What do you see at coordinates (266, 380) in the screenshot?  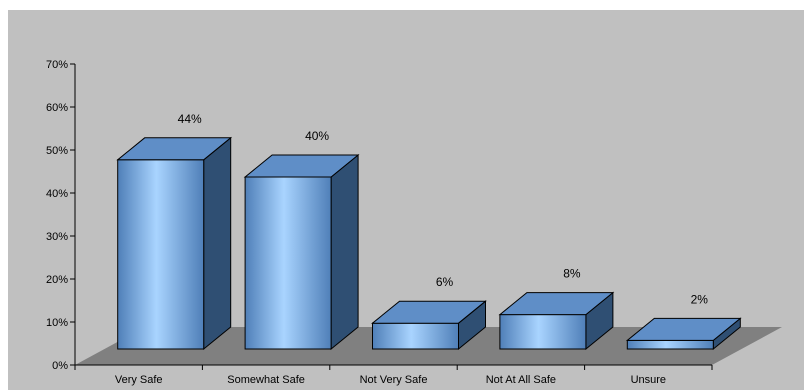 I see `x-category-label: Somewhat Safe` at bounding box center [266, 380].